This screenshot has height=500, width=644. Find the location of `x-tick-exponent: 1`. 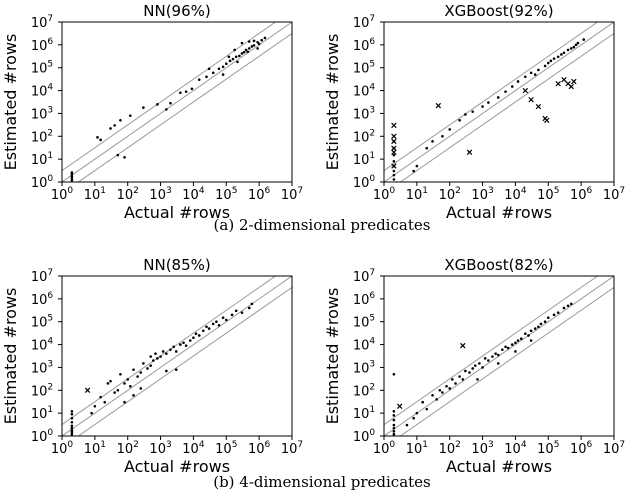

x-tick-exponent: 1 is located at coordinates (425, 191).